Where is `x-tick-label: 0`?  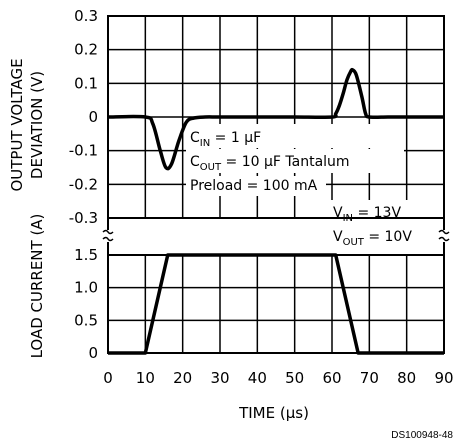 x-tick-label: 0 is located at coordinates (108, 378).